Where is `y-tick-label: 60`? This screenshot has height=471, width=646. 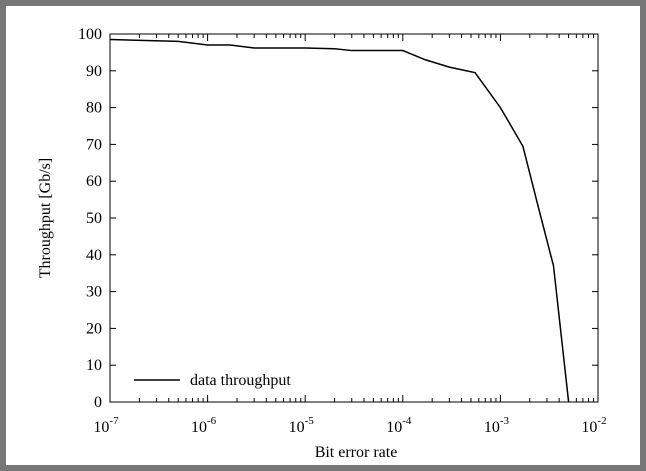 y-tick-label: 60 is located at coordinates (94, 181).